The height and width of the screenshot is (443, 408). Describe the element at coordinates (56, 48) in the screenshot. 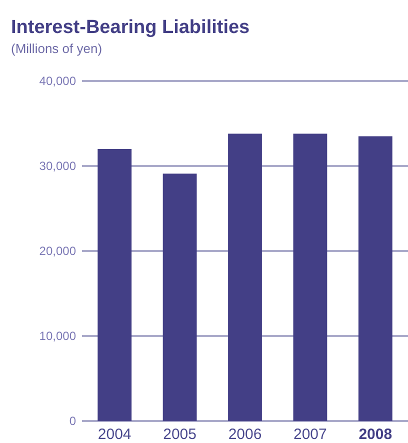

I see `chart-subtitle: (Millions of yen)` at that location.